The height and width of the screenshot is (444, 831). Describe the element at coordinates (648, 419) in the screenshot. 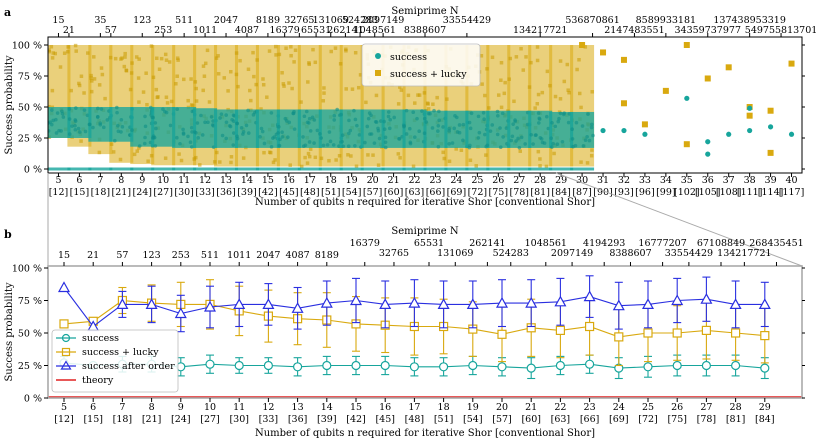

I see `b-xtick-conv: [72]` at that location.